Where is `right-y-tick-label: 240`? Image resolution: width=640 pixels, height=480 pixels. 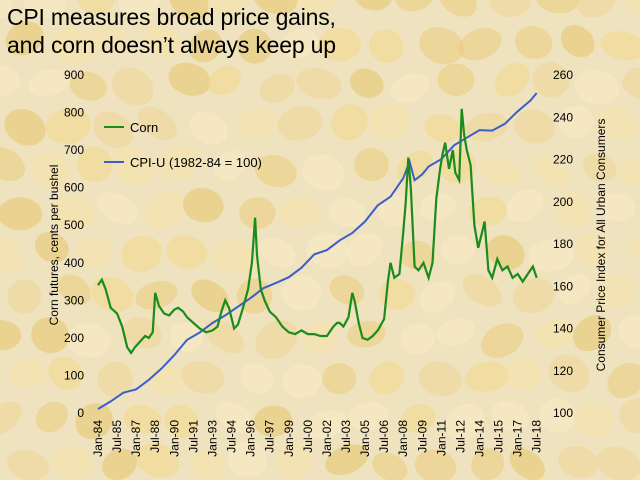 right-y-tick-label: 240 is located at coordinates (563, 117).